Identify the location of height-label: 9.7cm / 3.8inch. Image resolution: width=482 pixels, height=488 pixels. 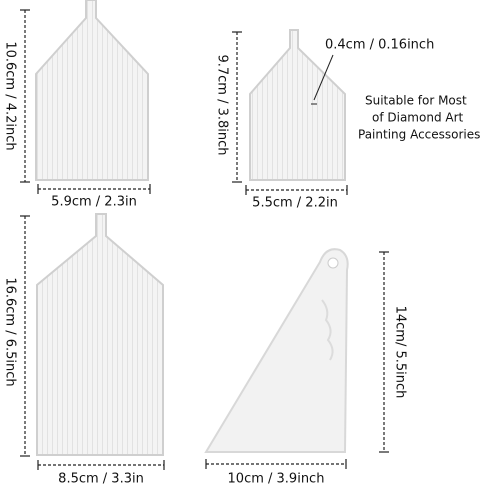
(222, 104).